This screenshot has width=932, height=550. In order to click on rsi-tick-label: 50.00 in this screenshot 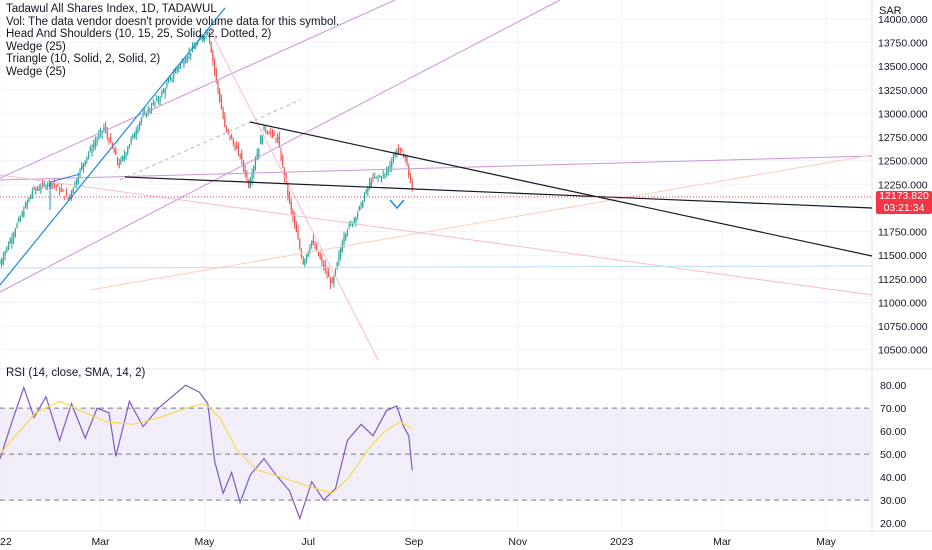, I will do `click(893, 455)`.